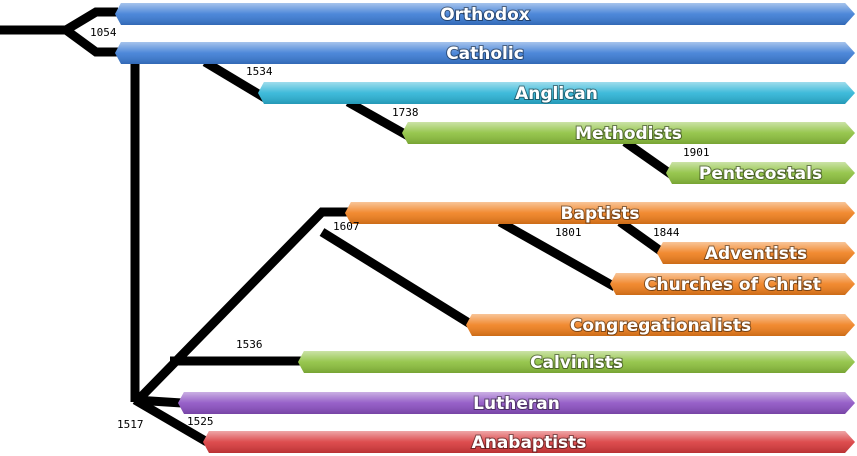  What do you see at coordinates (130, 424) in the screenshot?
I see `year-label: 1517` at bounding box center [130, 424].